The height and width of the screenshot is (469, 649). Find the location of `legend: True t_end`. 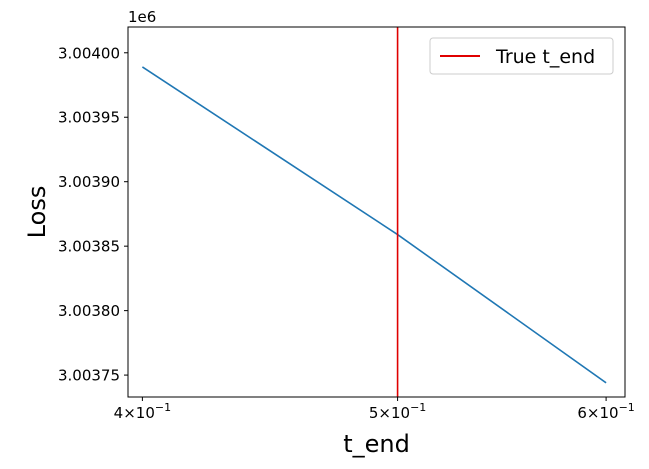

legend: True t_end is located at coordinates (521, 56).